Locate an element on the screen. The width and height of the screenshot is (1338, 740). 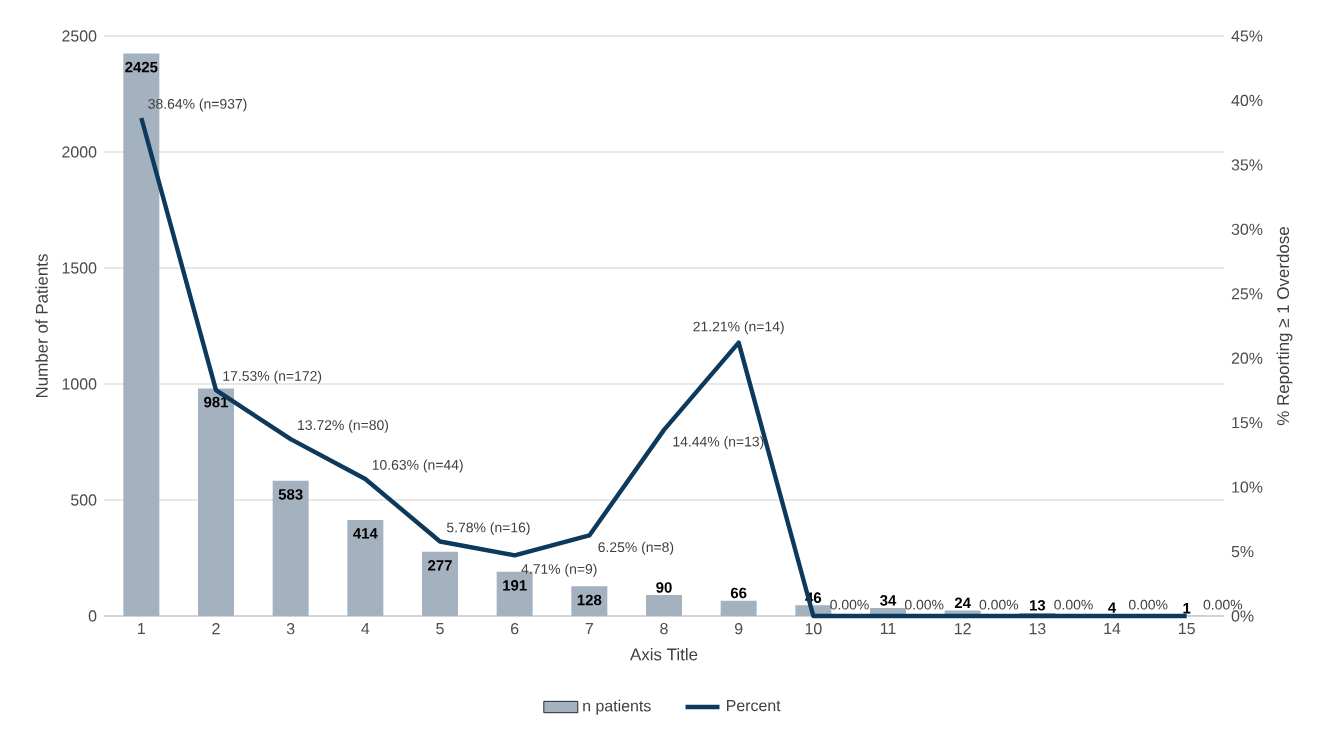
y2-axis-title: % Reporting ≥ 1 Overdose is located at coordinates (1284, 326).